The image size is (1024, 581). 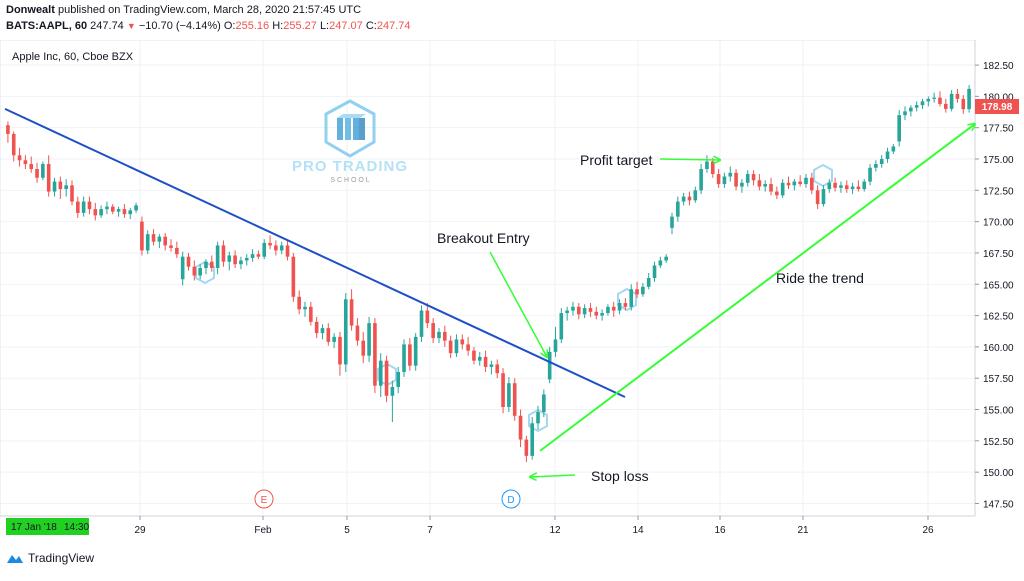 What do you see at coordinates (553, 476) in the screenshot?
I see `stop-loss-arrow` at bounding box center [553, 476].